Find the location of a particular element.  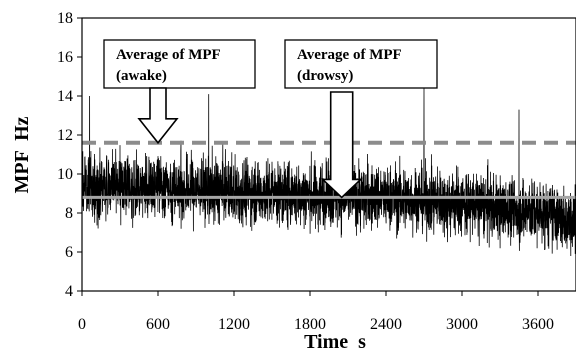

y-tick-label: 18 is located at coordinates (65, 18).